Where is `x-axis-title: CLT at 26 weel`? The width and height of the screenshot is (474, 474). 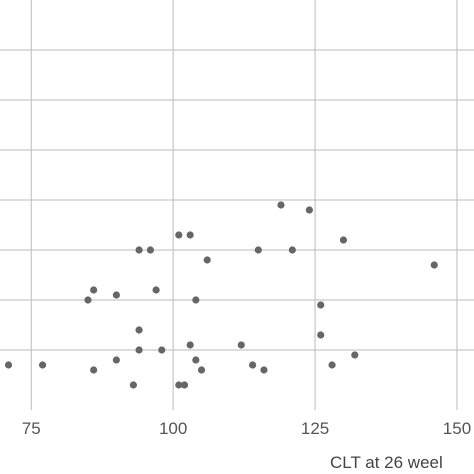 x-axis-title: CLT at 26 weel is located at coordinates (386, 462).